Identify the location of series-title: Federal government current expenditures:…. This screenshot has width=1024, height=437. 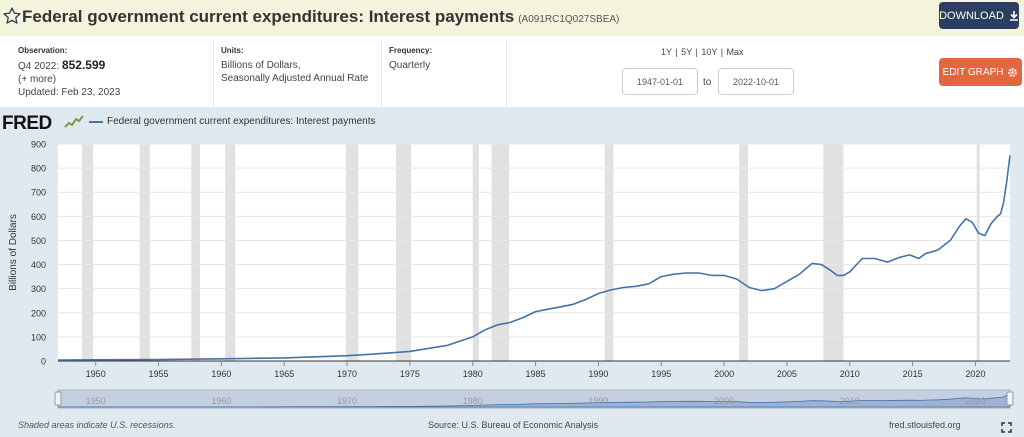
(320, 17).